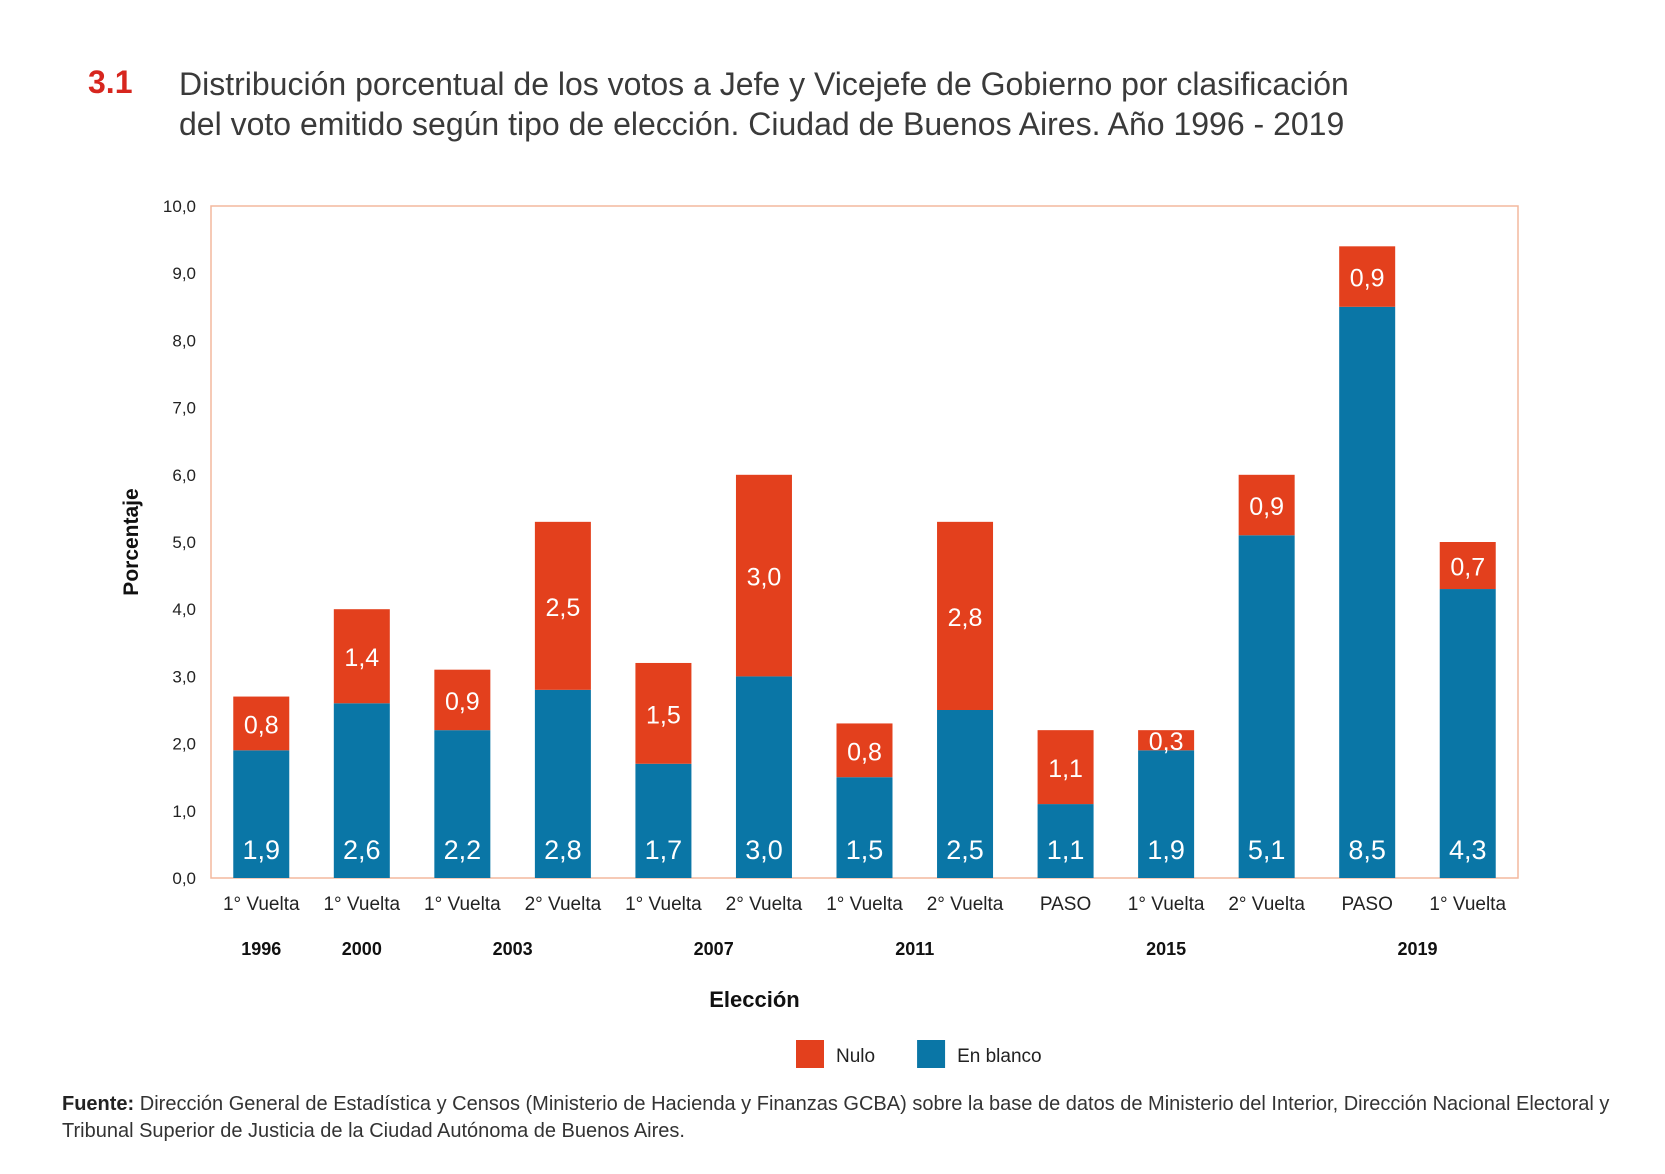 This screenshot has height=1174, width=1665. I want to click on data-label-en-blanco: 1,7, so click(664, 850).